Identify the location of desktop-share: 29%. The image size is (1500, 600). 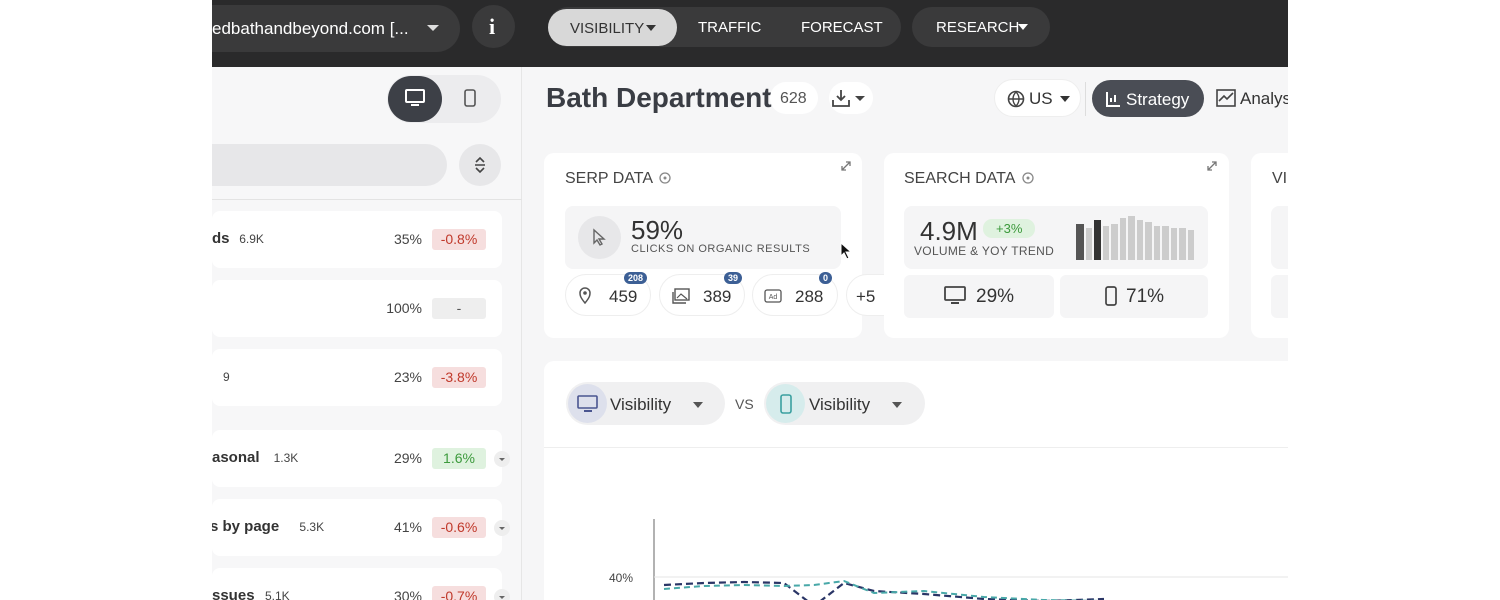
(979, 296).